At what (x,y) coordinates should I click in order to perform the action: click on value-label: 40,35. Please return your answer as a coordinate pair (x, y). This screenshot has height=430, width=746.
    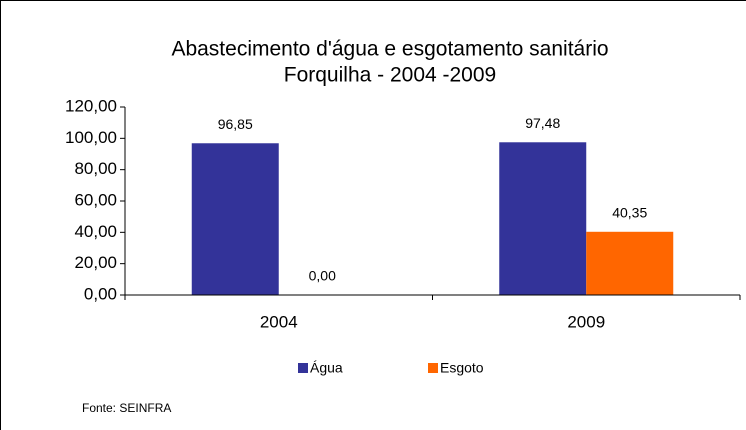
    Looking at the image, I should click on (629, 212).